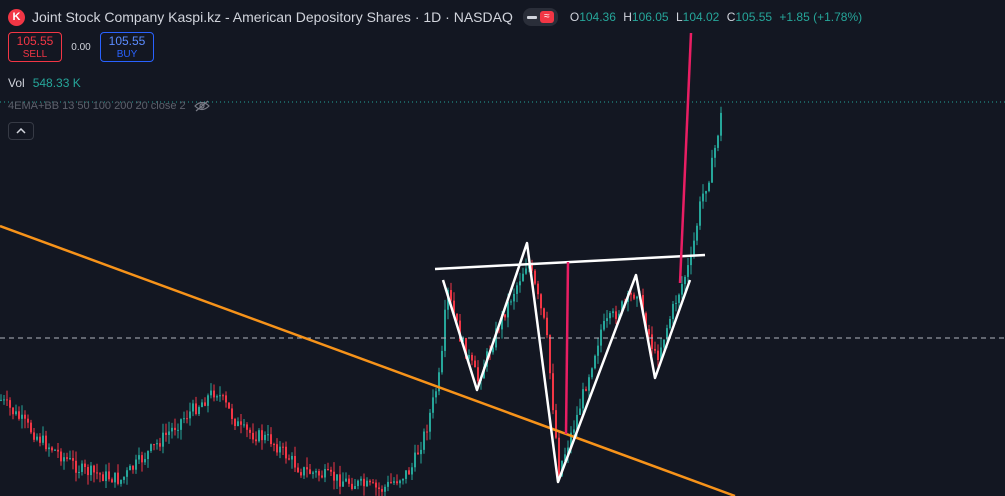 This screenshot has height=496, width=1005. Describe the element at coordinates (650, 17) in the screenshot. I see `high-value: 106.05` at that location.